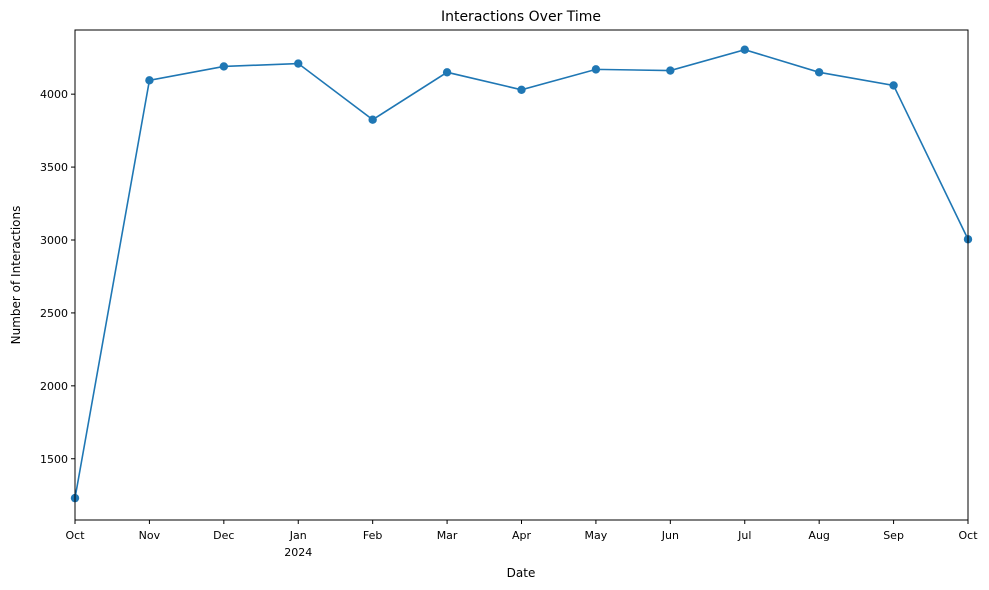 The height and width of the screenshot is (590, 989). Describe the element at coordinates (223, 535) in the screenshot. I see `x-tick-label: Dec` at that location.